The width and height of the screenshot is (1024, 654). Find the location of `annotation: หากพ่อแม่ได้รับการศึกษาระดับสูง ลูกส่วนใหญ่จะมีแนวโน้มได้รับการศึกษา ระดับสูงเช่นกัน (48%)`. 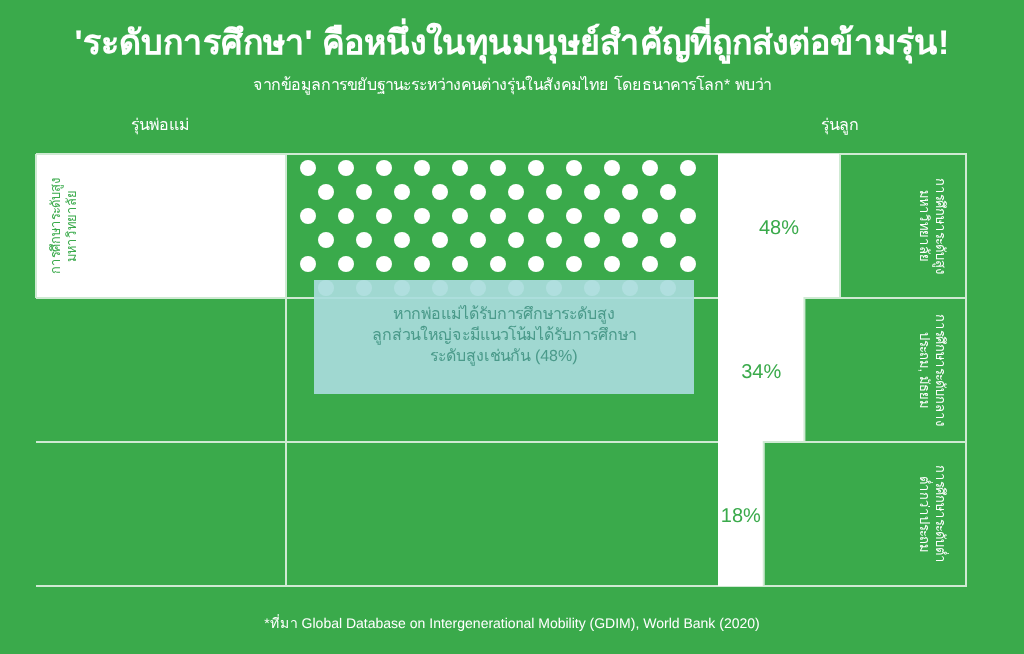

annotation: หากพ่อแม่ได้รับการศึกษาระดับสูง ลูกส่วนใหญ่จะมีแนวโน้มได้รับการศึกษา ระดับสูงเช่นกัน (48%) is located at coordinates (504, 335).